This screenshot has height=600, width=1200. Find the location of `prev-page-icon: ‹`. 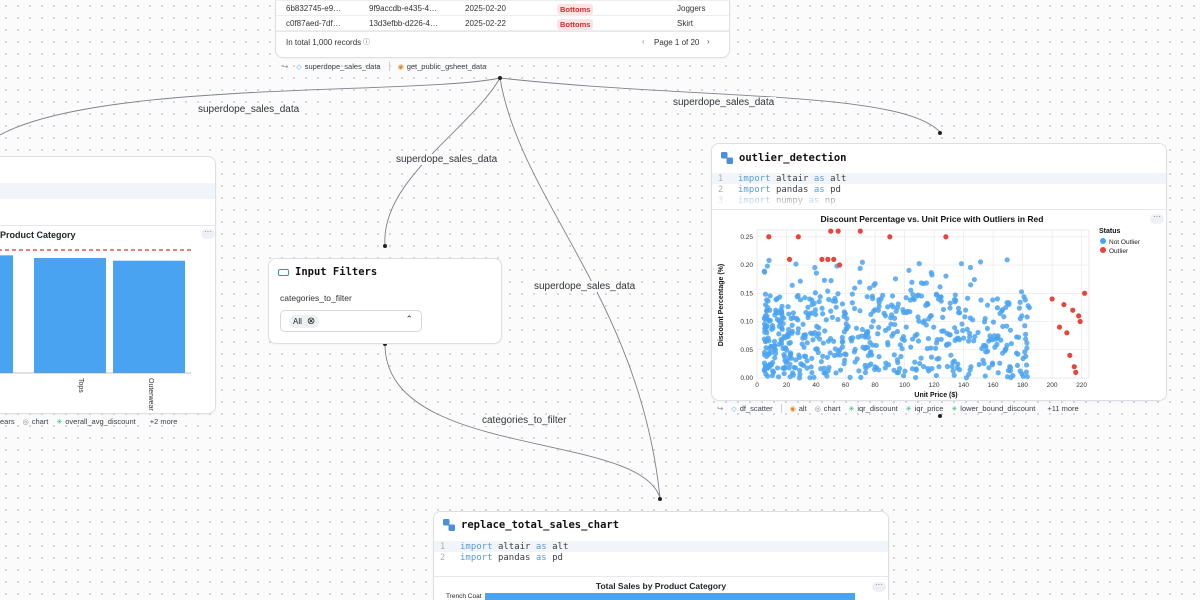

prev-page-icon: ‹ is located at coordinates (643, 41).